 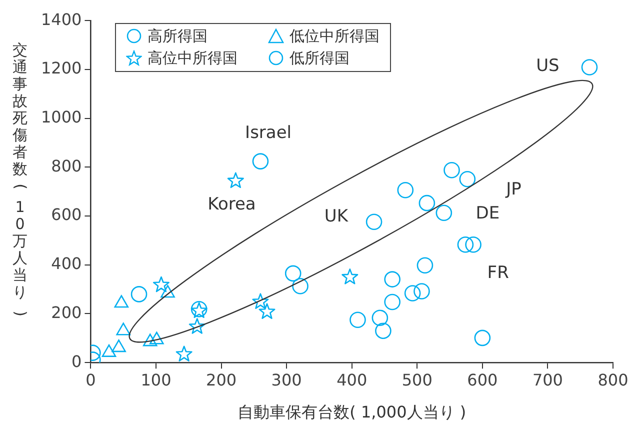 What do you see at coordinates (613, 380) in the screenshot?
I see `x-tick-label: 800` at bounding box center [613, 380].